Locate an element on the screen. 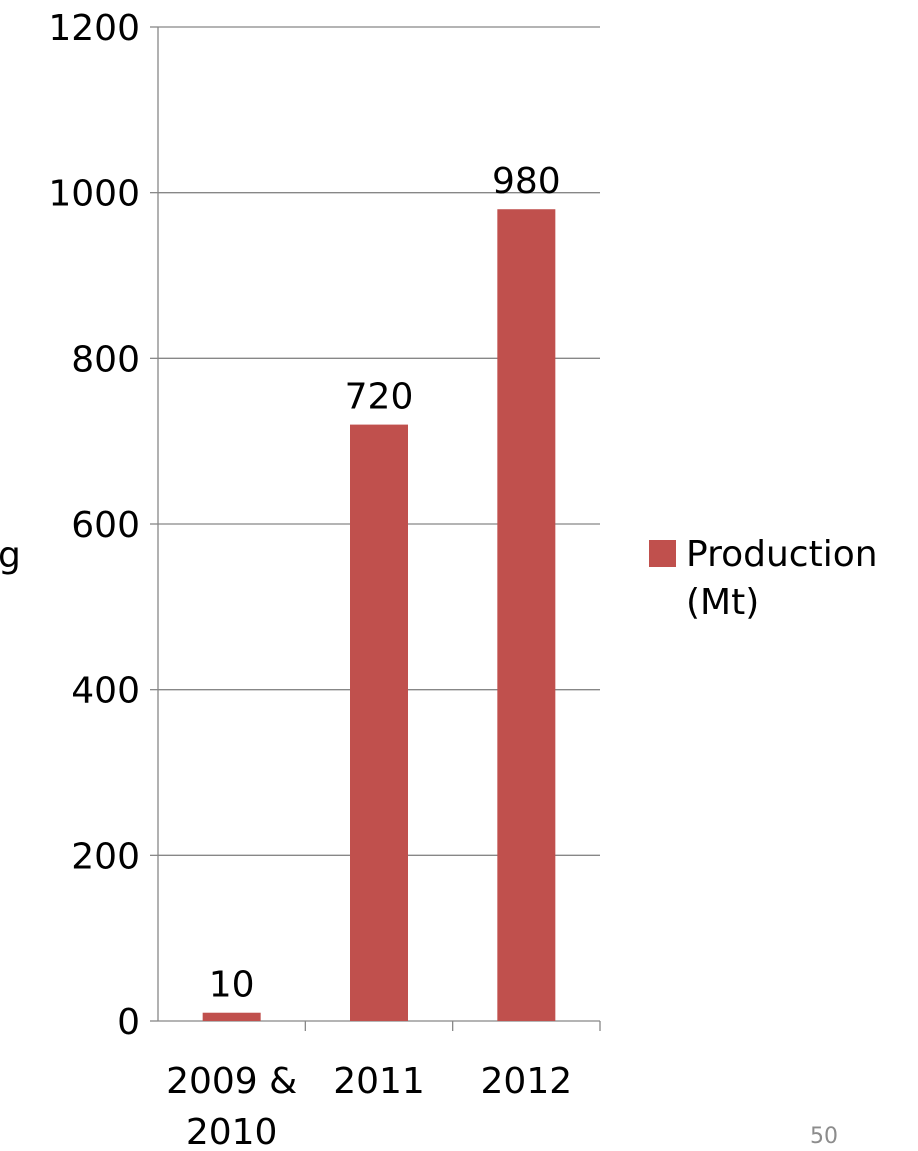  legend-label-line2: (Mt) is located at coordinates (722, 602).